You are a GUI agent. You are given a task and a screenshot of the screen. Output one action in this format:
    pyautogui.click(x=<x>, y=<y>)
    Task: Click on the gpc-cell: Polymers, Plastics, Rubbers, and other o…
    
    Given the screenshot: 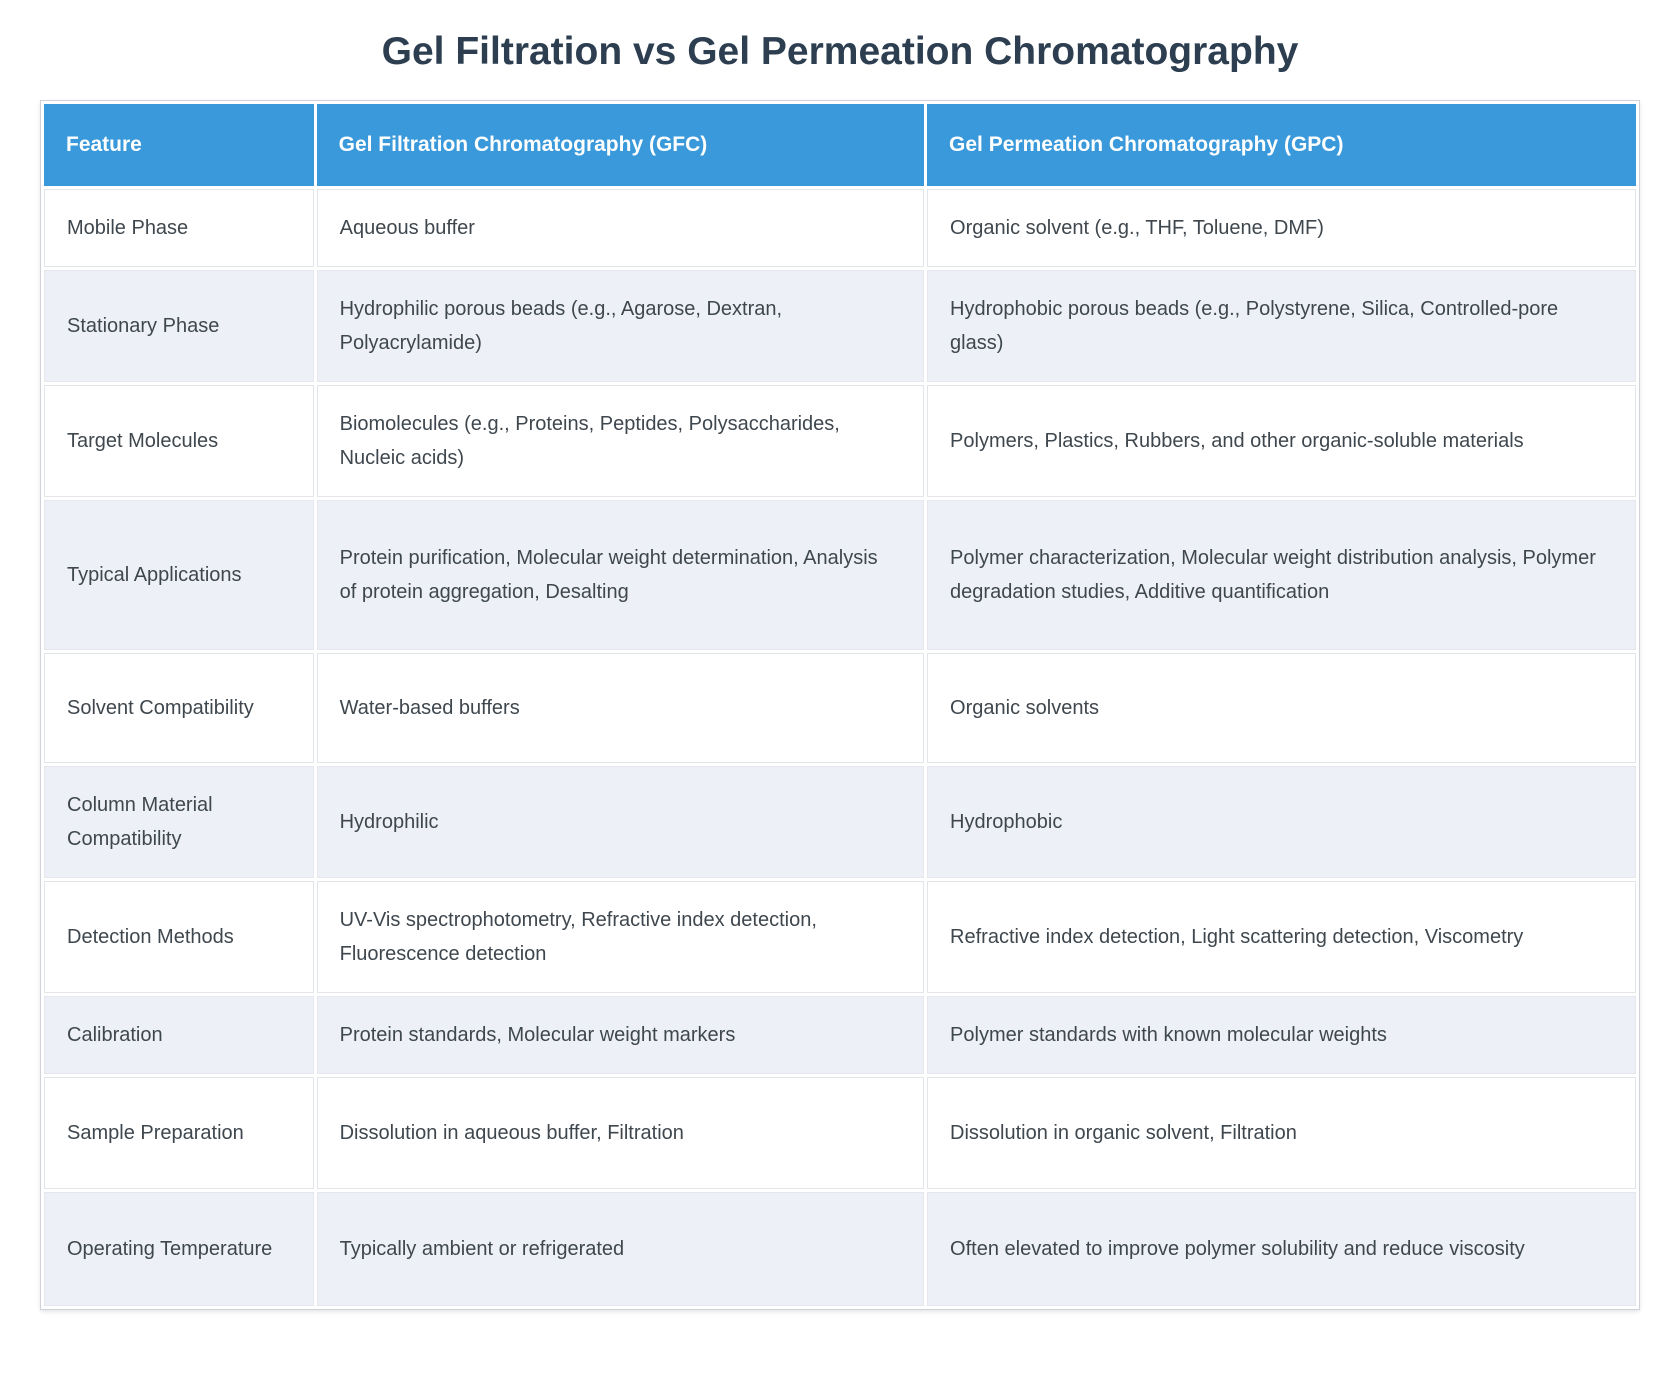 What is the action you would take?
    pyautogui.click(x=1281, y=441)
    